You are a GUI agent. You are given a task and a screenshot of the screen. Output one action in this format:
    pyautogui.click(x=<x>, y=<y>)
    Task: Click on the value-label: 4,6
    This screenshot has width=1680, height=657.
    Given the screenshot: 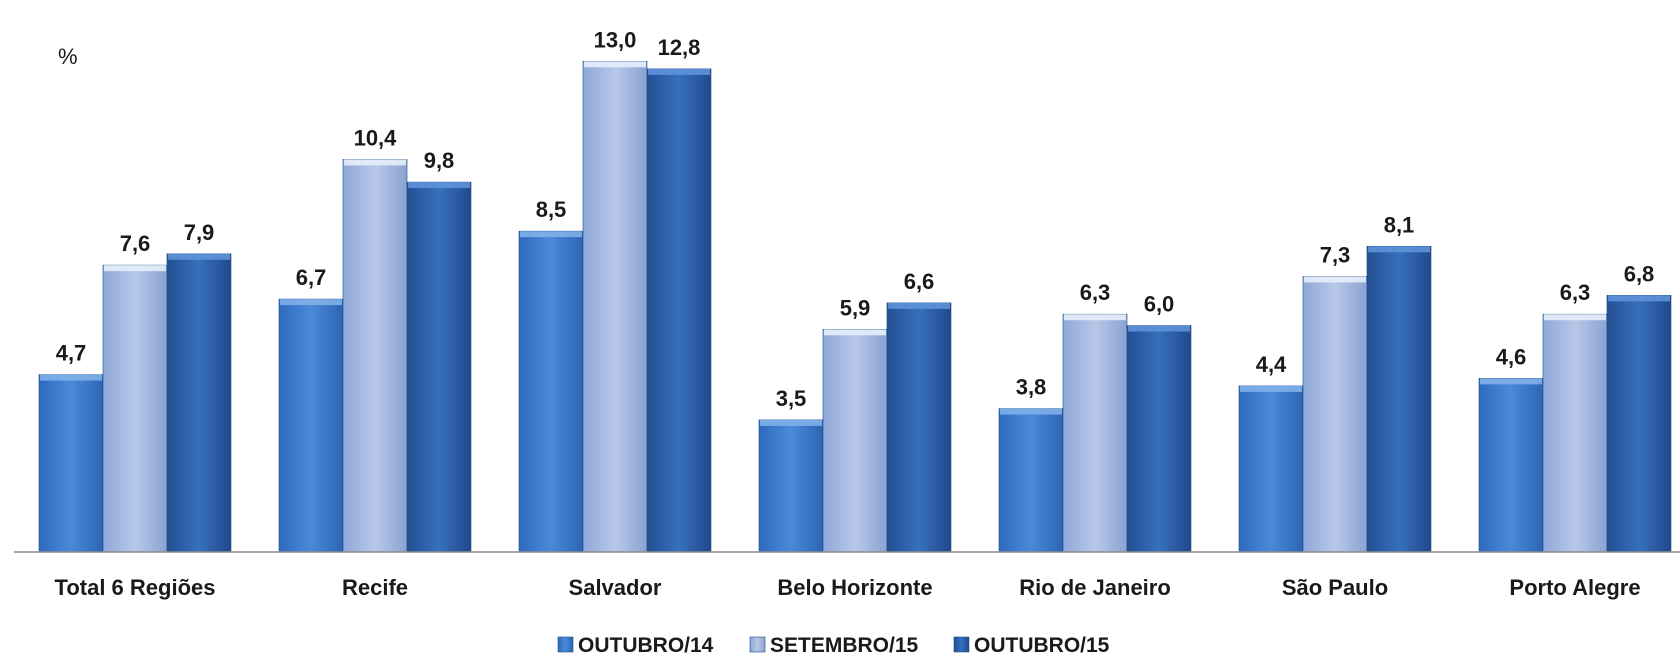 What is the action you would take?
    pyautogui.click(x=1511, y=356)
    